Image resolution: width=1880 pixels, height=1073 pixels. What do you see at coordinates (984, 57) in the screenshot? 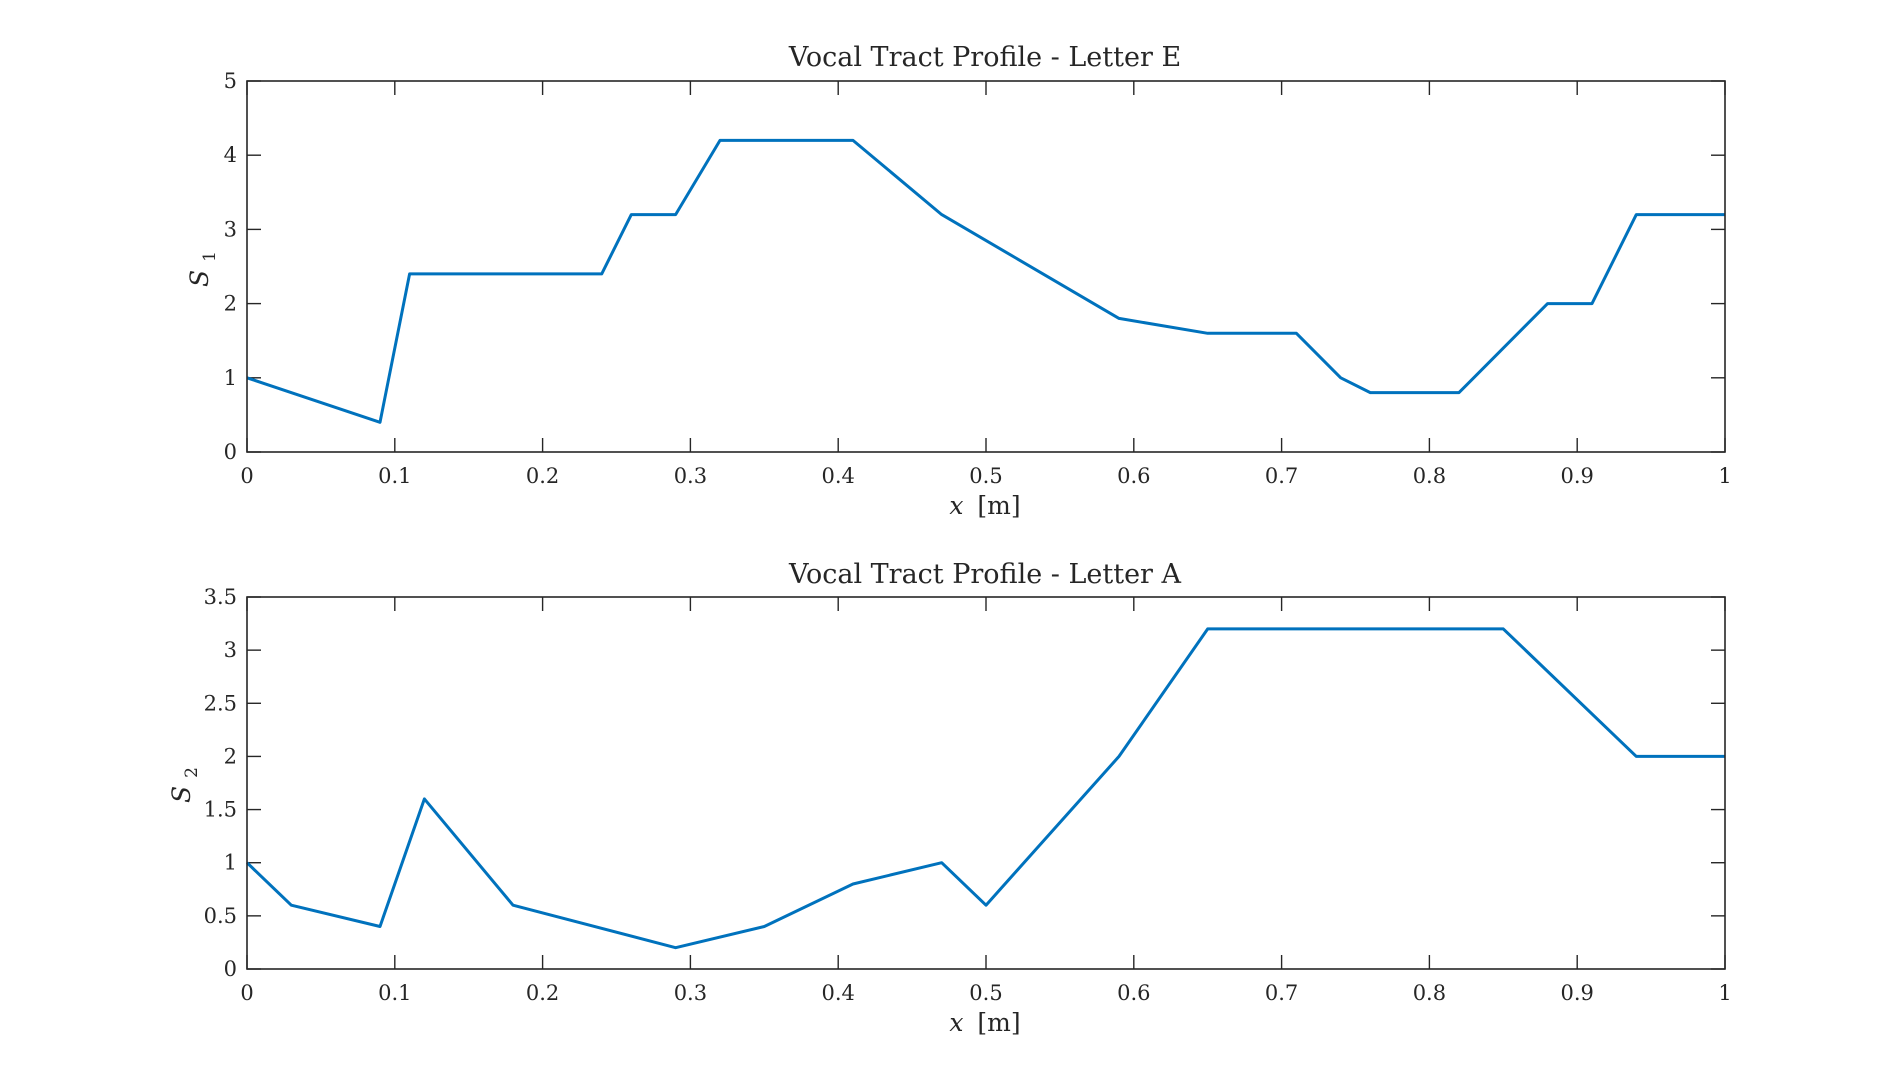
I see `chart-title: Vocal Tract Profile - Letter E` at bounding box center [984, 57].